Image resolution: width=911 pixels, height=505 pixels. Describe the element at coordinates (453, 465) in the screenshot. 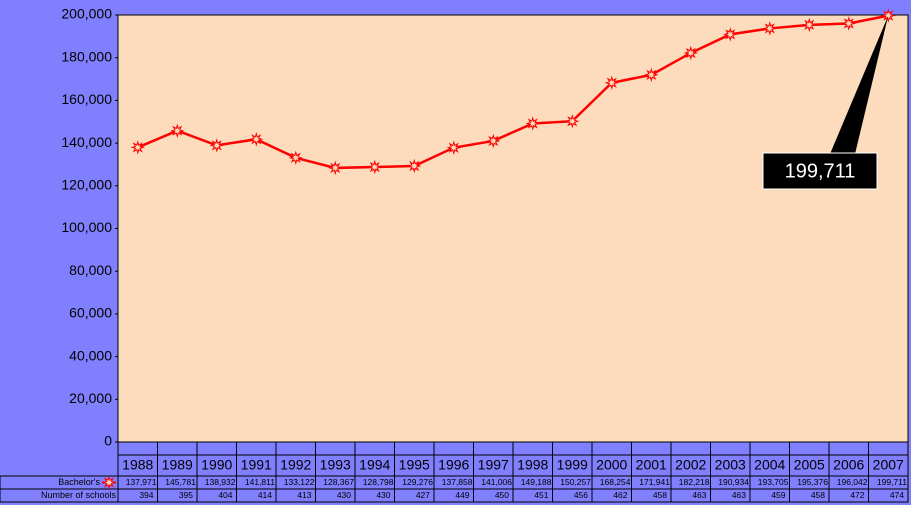

I see `x-tick-label: 1996` at that location.